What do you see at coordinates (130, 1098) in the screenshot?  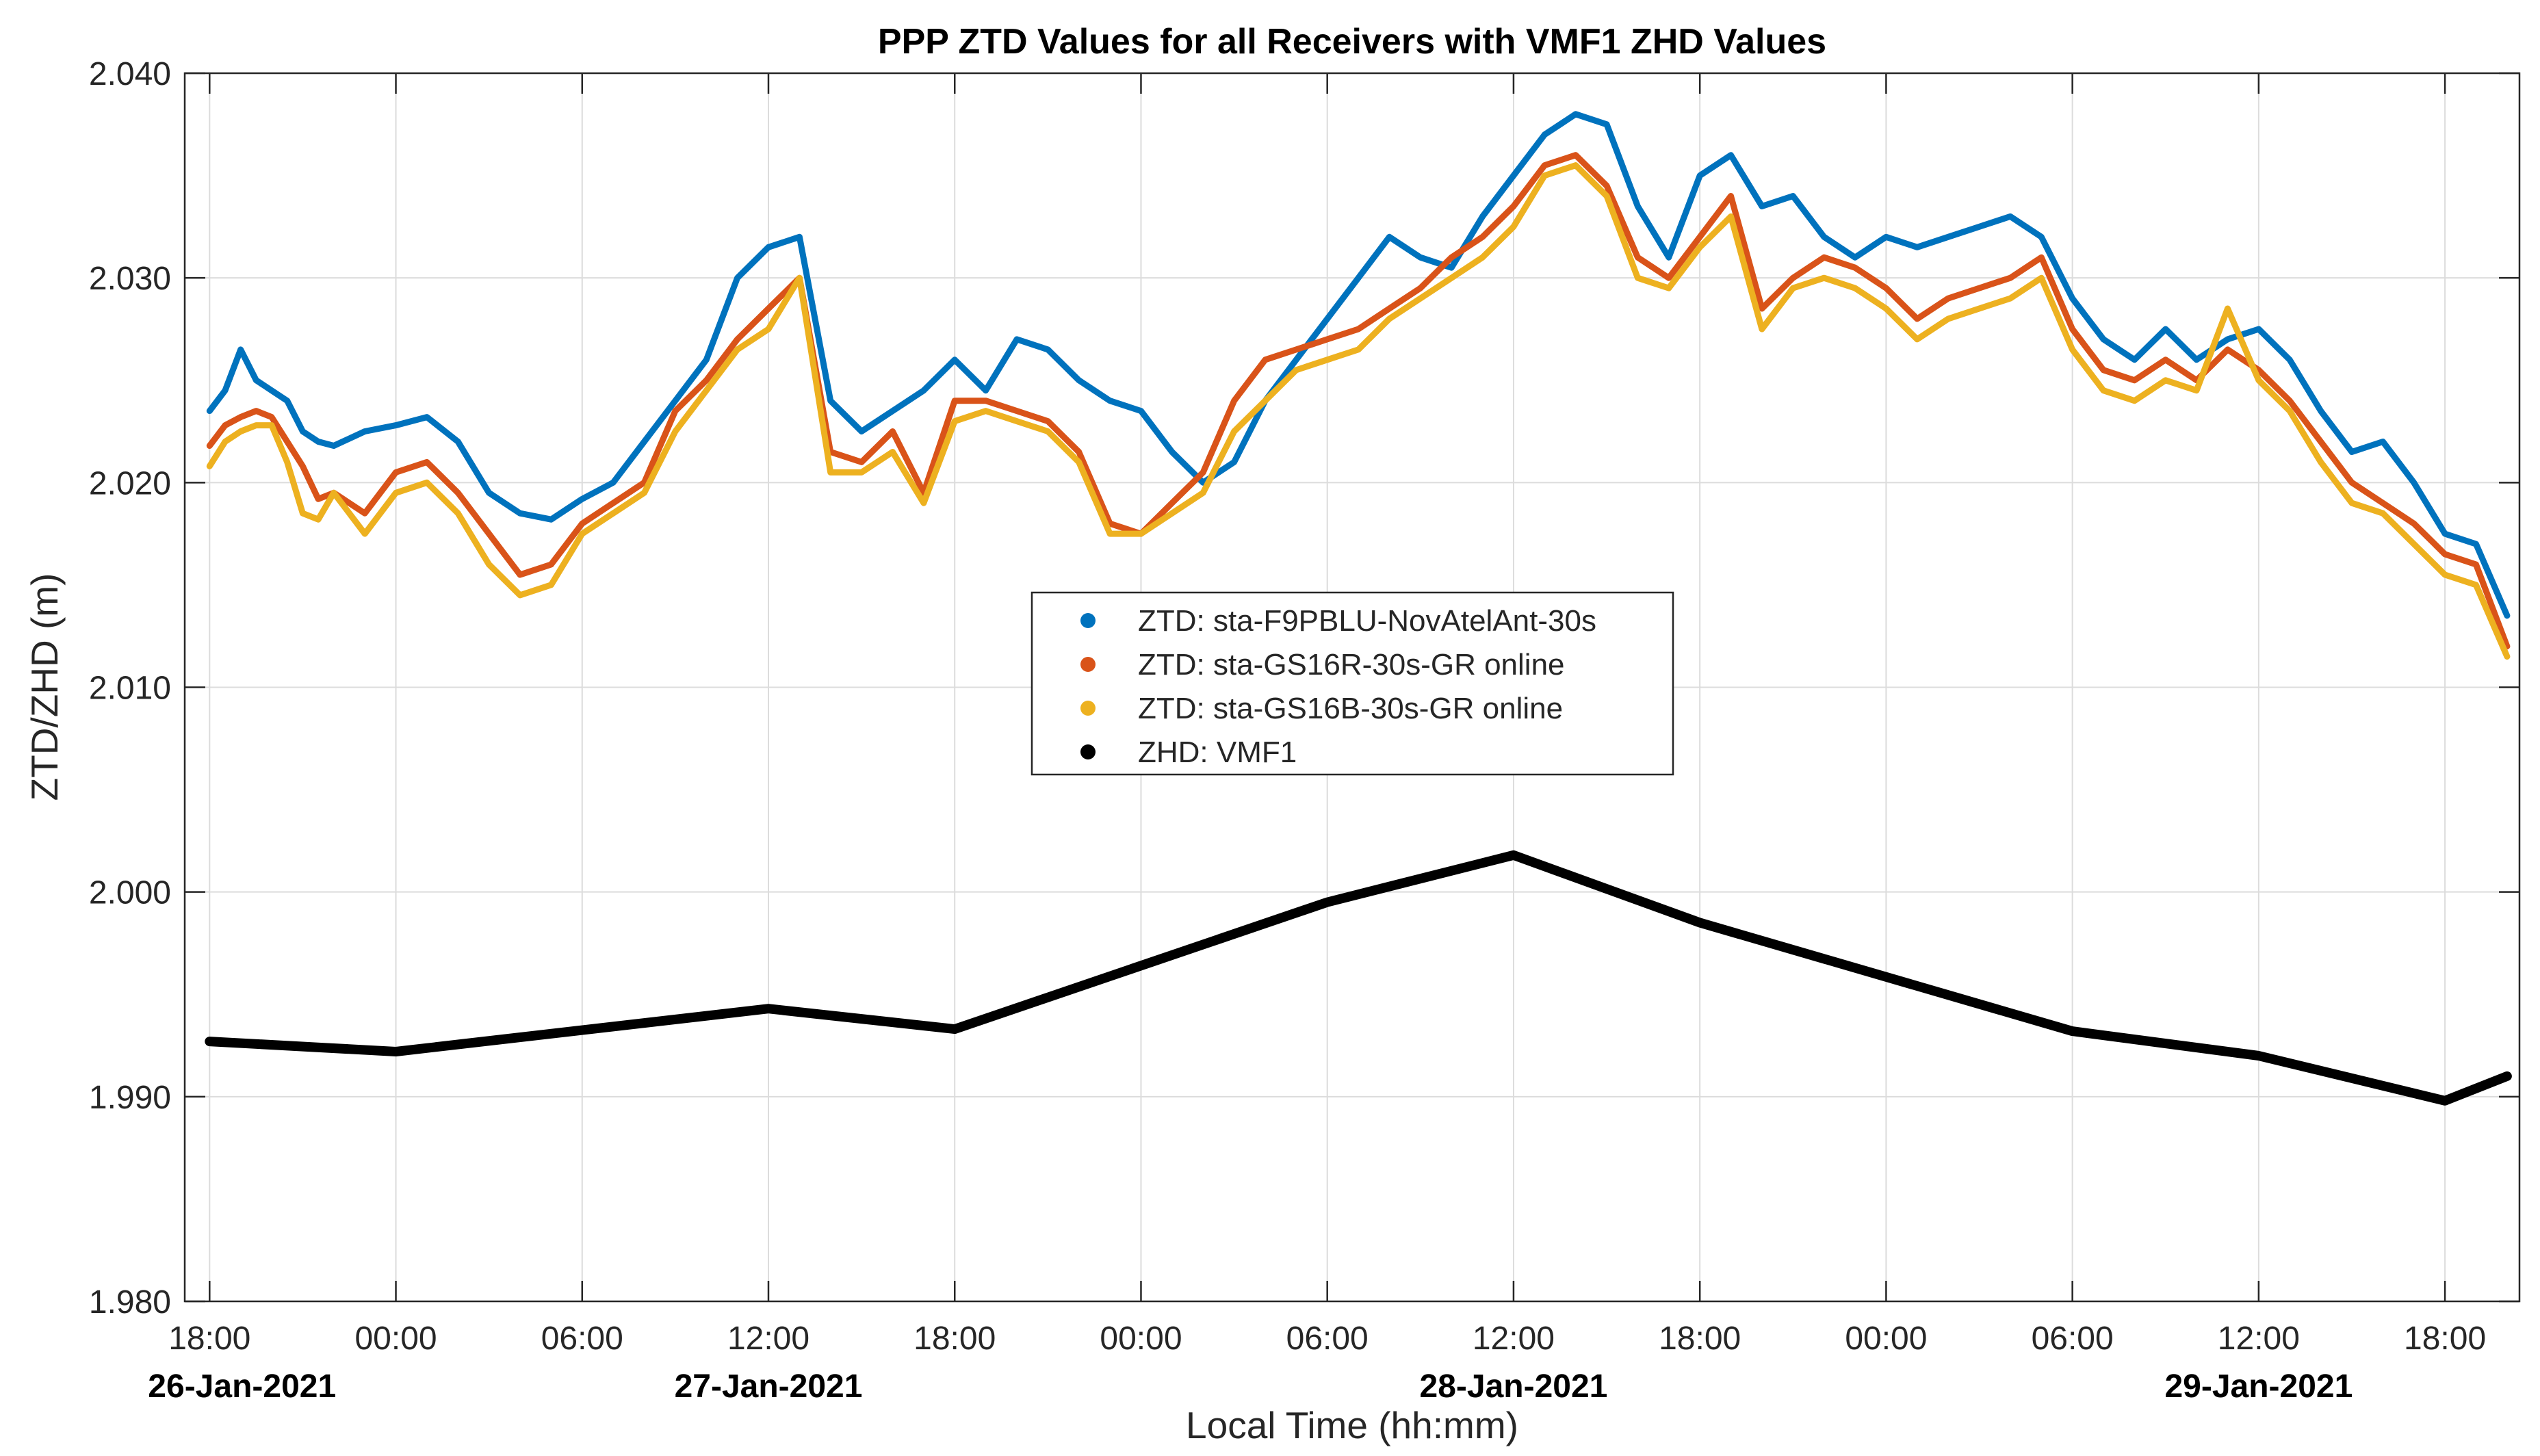 I see `y-tick-label: 1.990` at bounding box center [130, 1098].